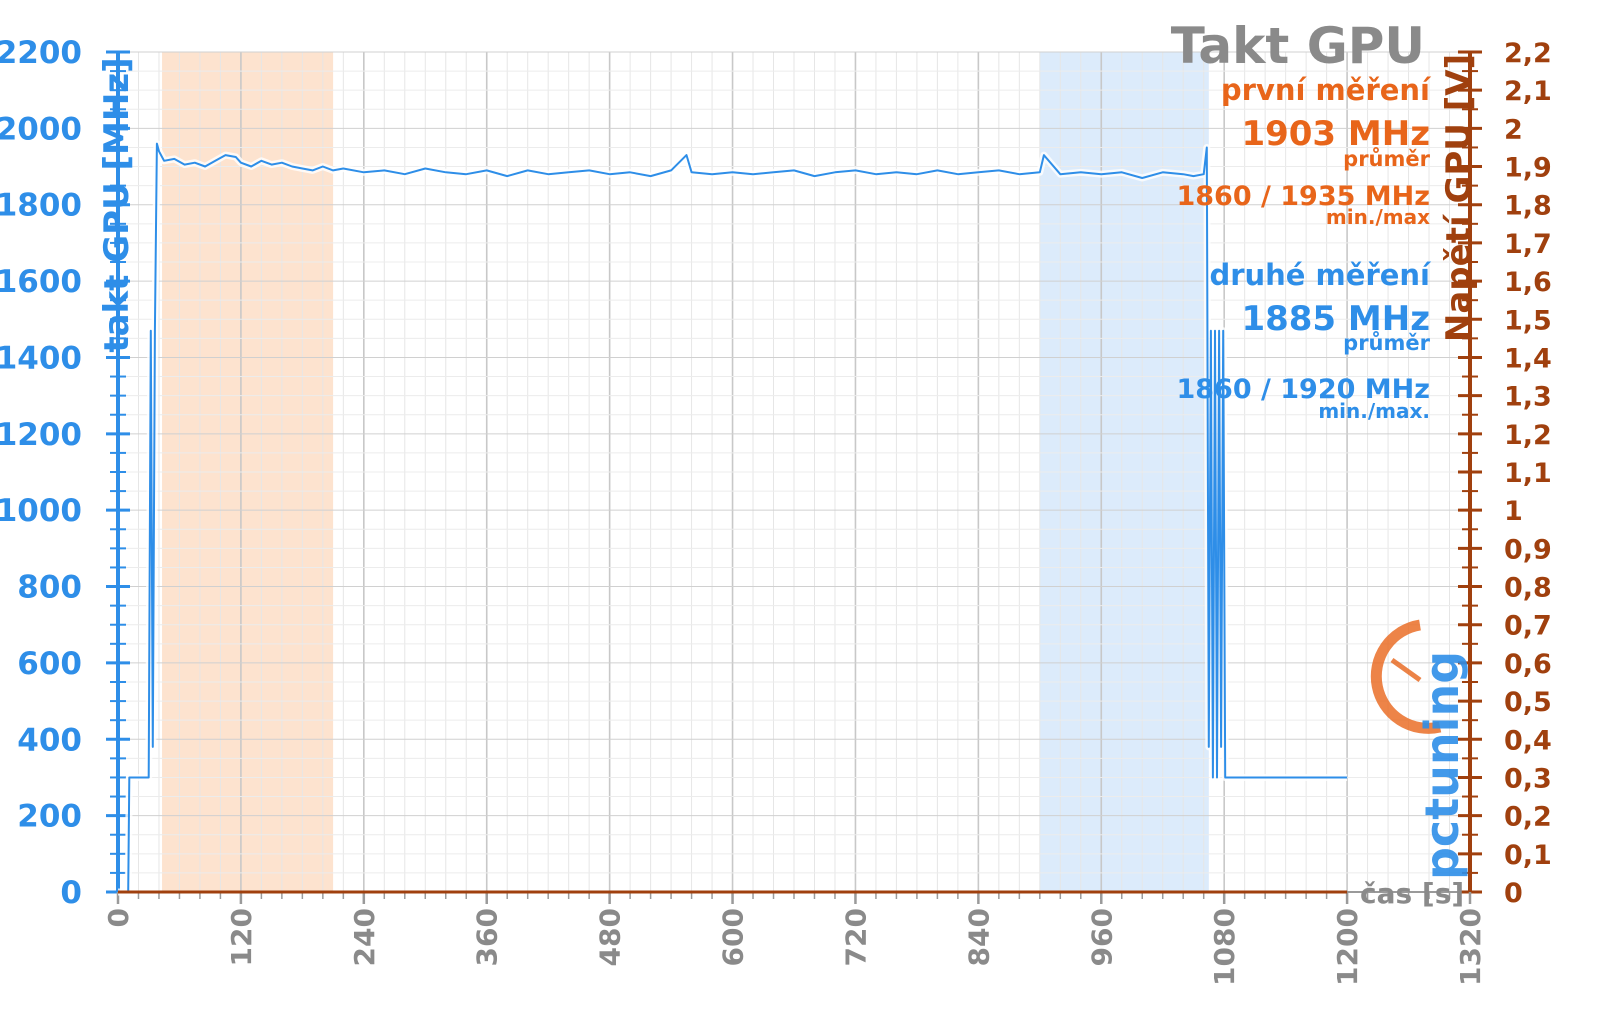 This screenshot has height=1009, width=1600. Describe the element at coordinates (1378, 217) in the screenshot. I see `first-run-minmax-caption: min./max` at that location.